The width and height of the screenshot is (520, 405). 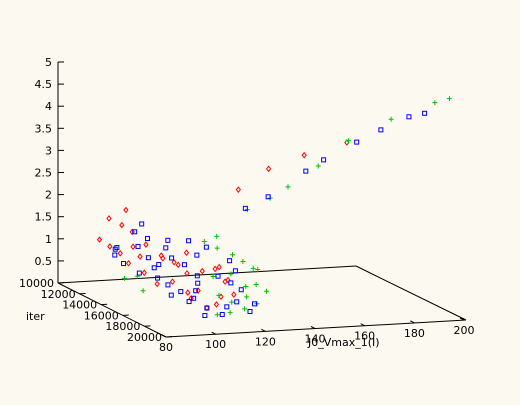 What do you see at coordinates (166, 347) in the screenshot?
I see `x-tick-label: 80` at bounding box center [166, 347].